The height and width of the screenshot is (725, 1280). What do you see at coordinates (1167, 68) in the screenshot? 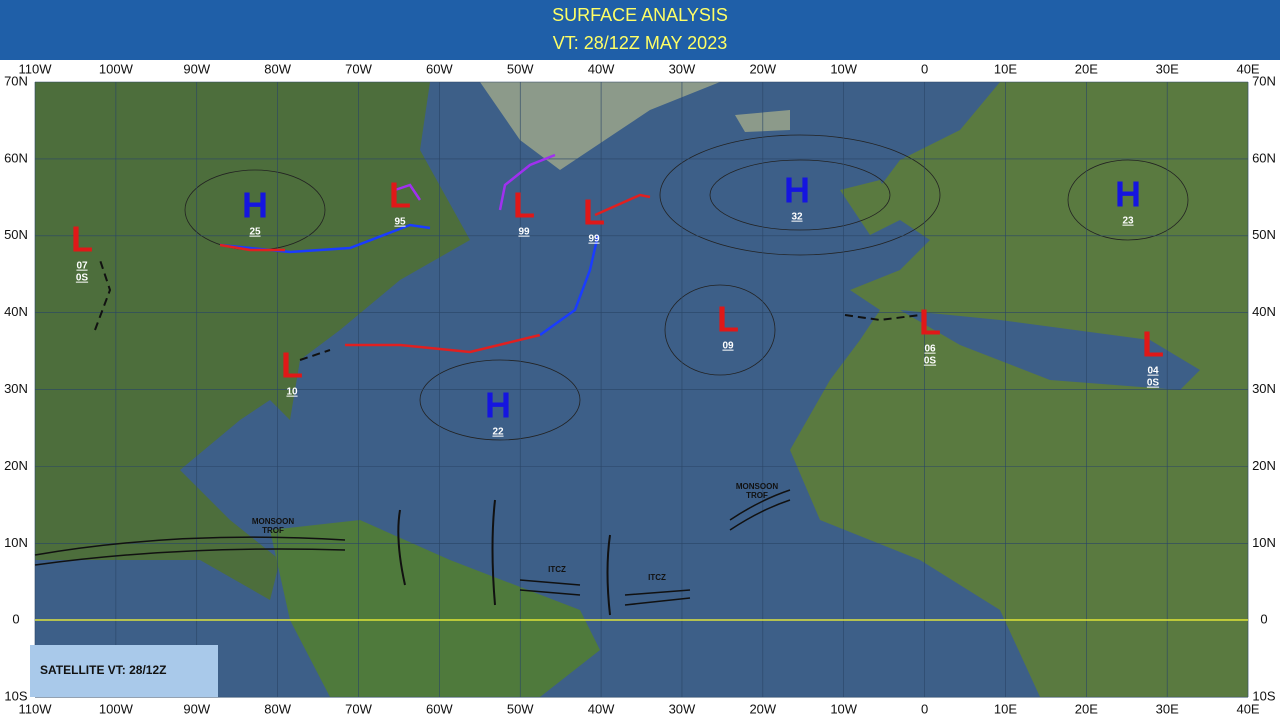
I see `lon-label-top: 30E` at bounding box center [1167, 68].